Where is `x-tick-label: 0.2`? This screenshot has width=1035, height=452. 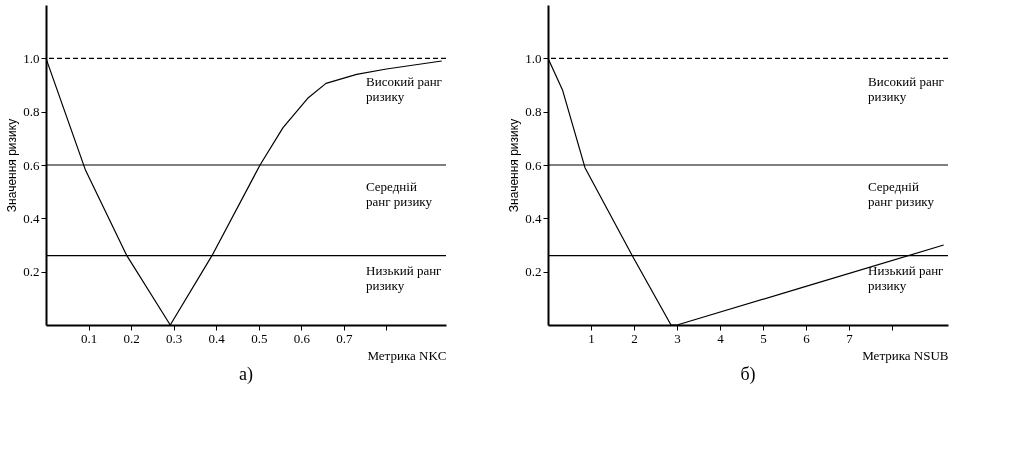 x-tick-label: 0.2 is located at coordinates (131, 338).